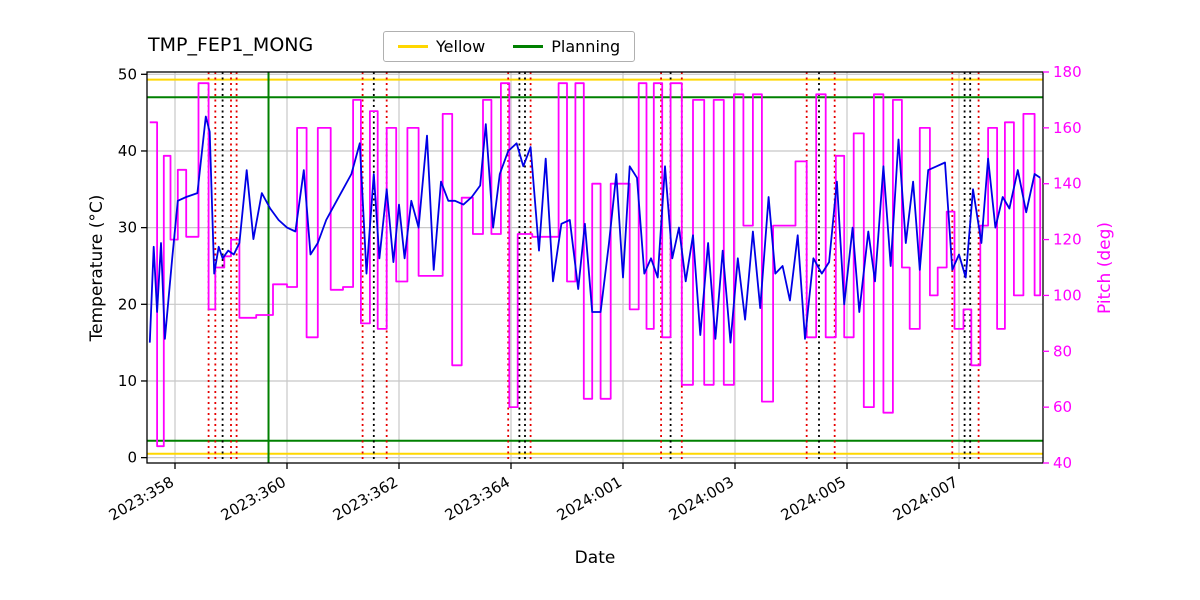 This screenshot has width=1200, height=600. What do you see at coordinates (127, 228) in the screenshot?
I see `svg-text: 30` at bounding box center [127, 228].